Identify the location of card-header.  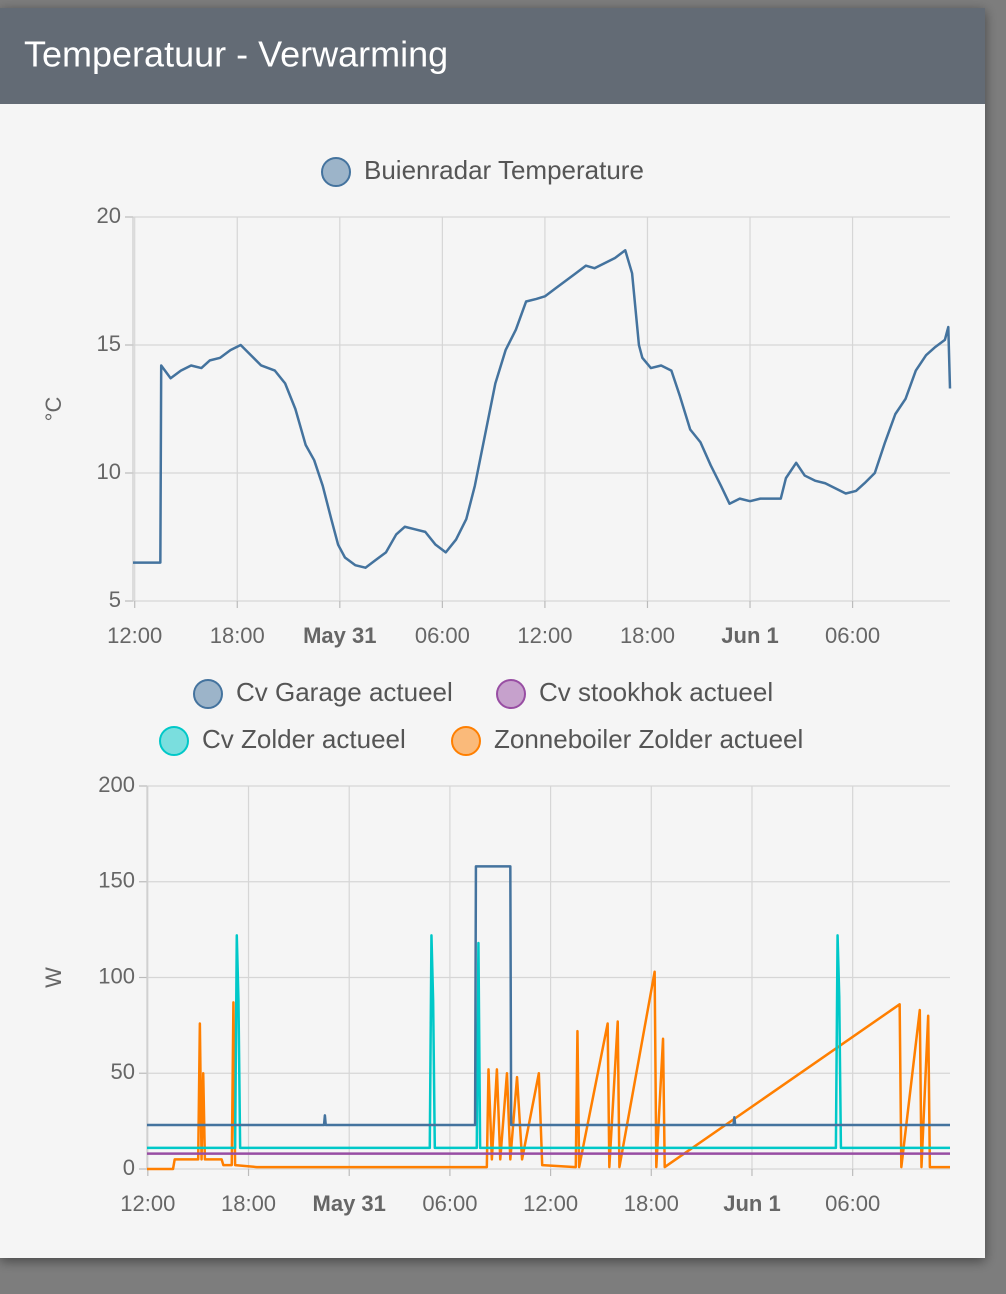
(492, 56).